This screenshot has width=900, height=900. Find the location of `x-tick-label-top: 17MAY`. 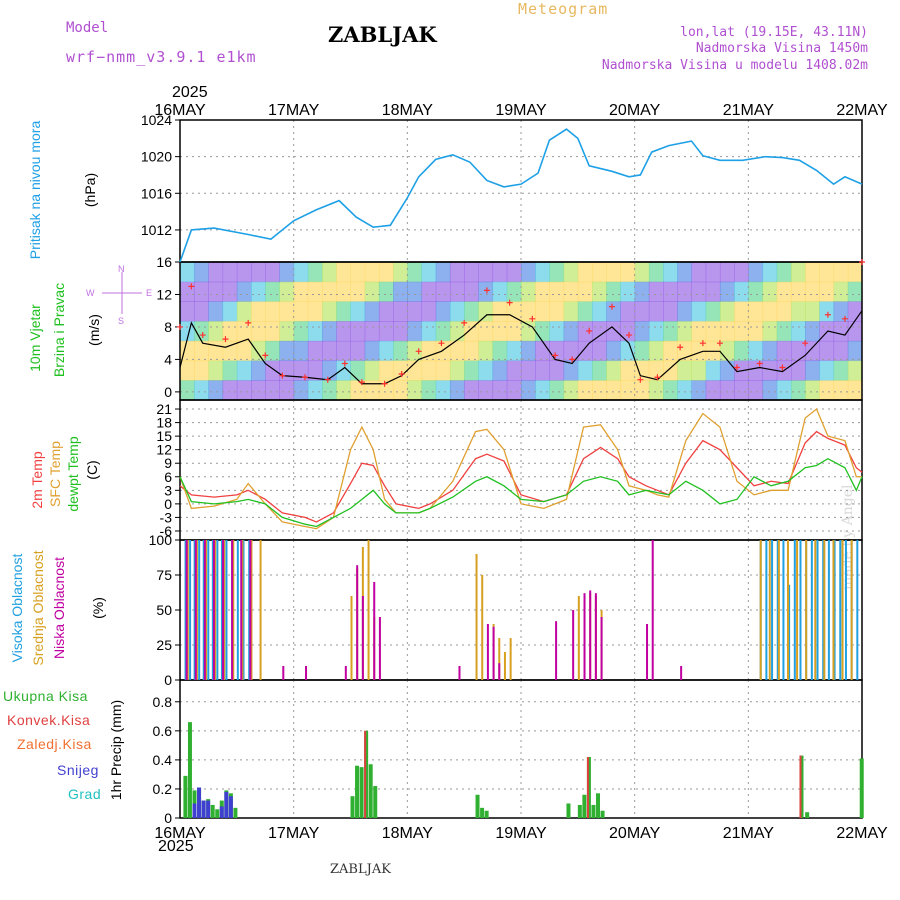

x-tick-label-top: 17MAY is located at coordinates (294, 110).